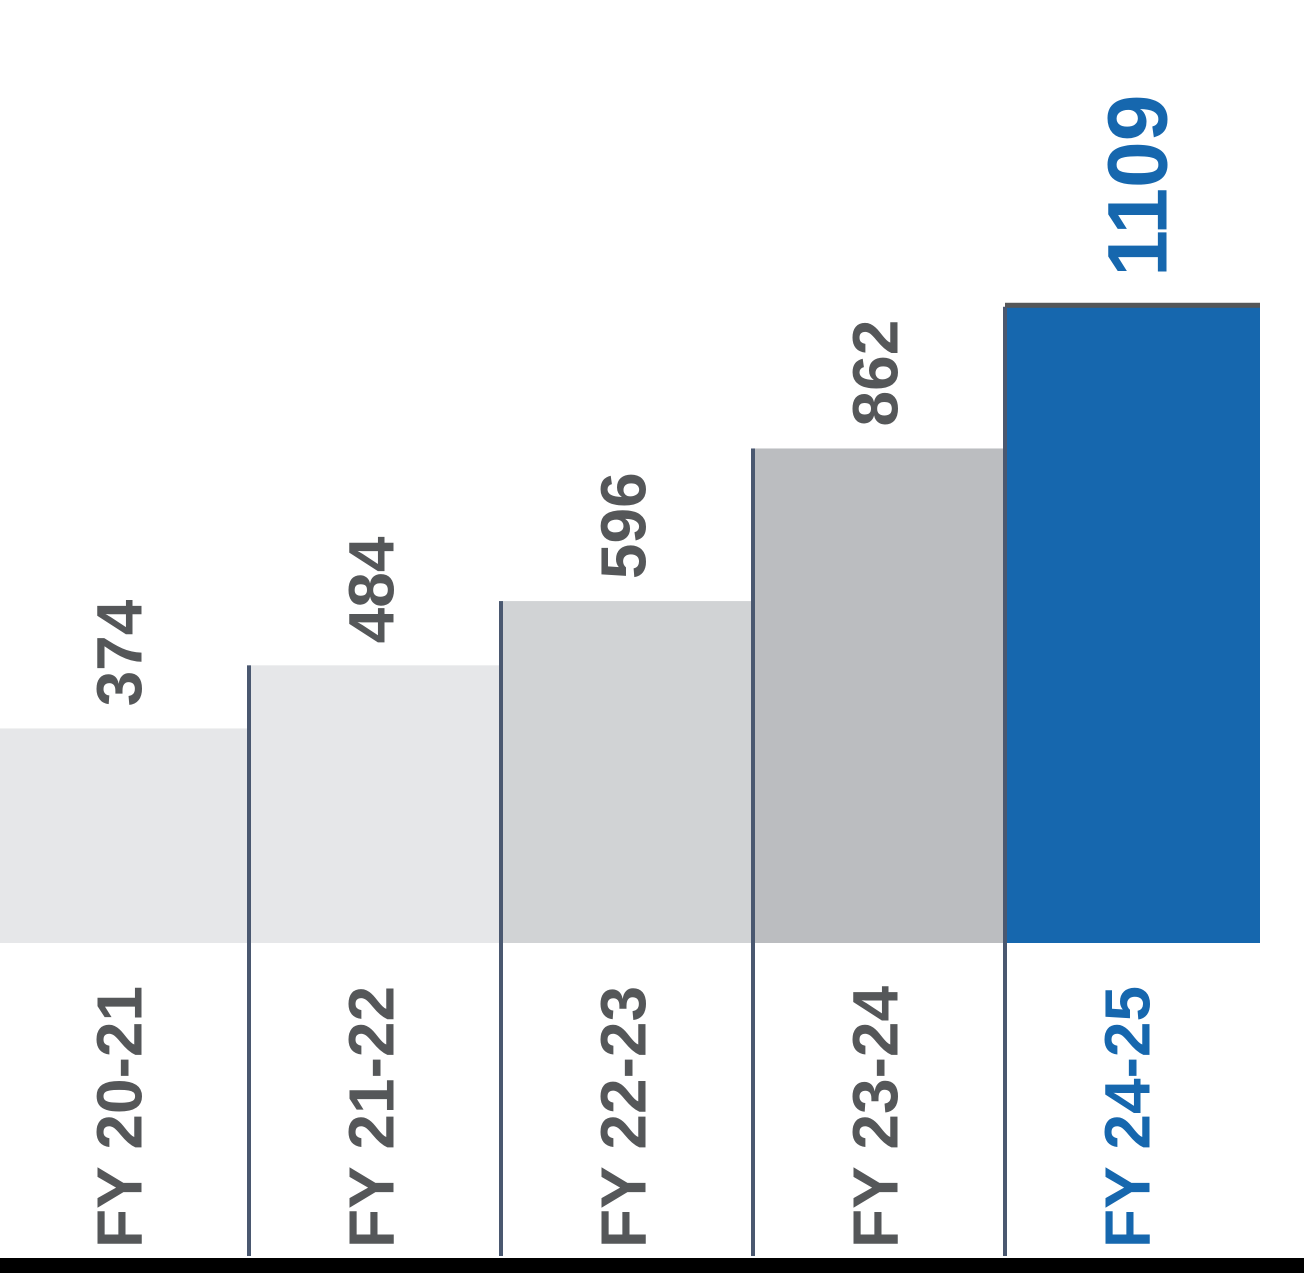  I want to click on category-label: FY 22-23, so click(623, 1117).